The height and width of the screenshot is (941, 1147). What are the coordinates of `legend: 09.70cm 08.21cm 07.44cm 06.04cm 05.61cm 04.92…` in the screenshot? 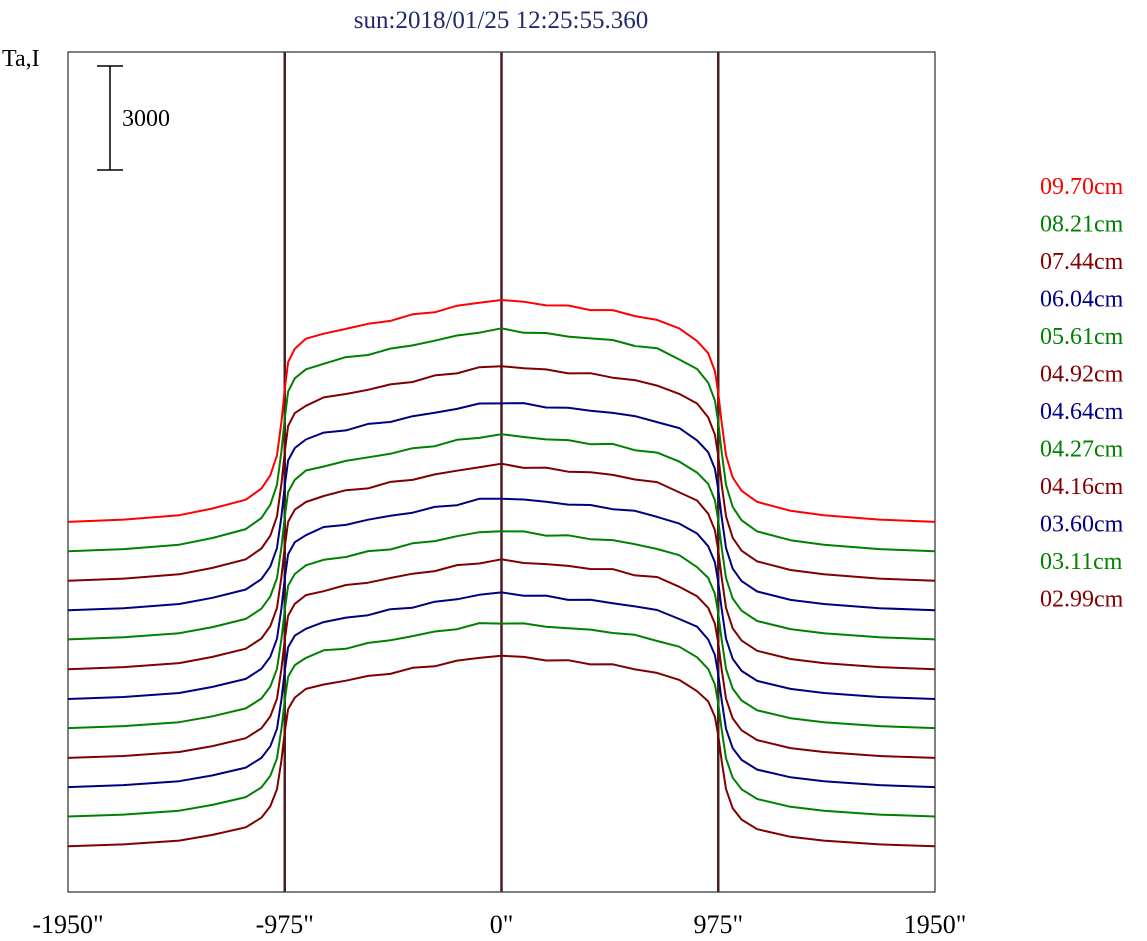 It's located at (1082, 393).